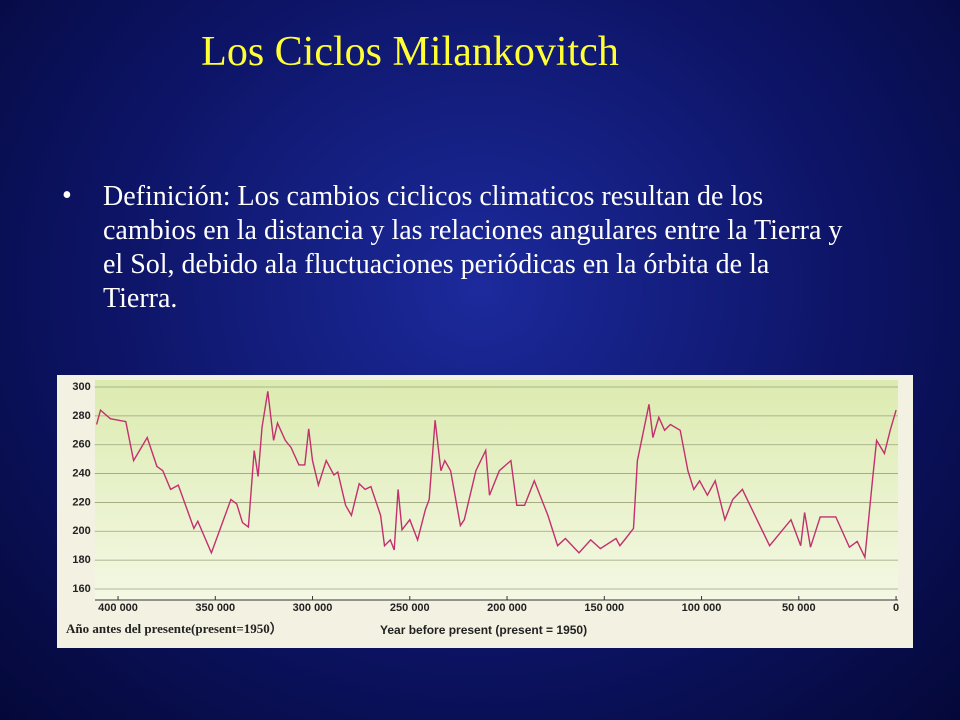  Describe the element at coordinates (81, 473) in the screenshot. I see `y-tick-label: 240` at that location.